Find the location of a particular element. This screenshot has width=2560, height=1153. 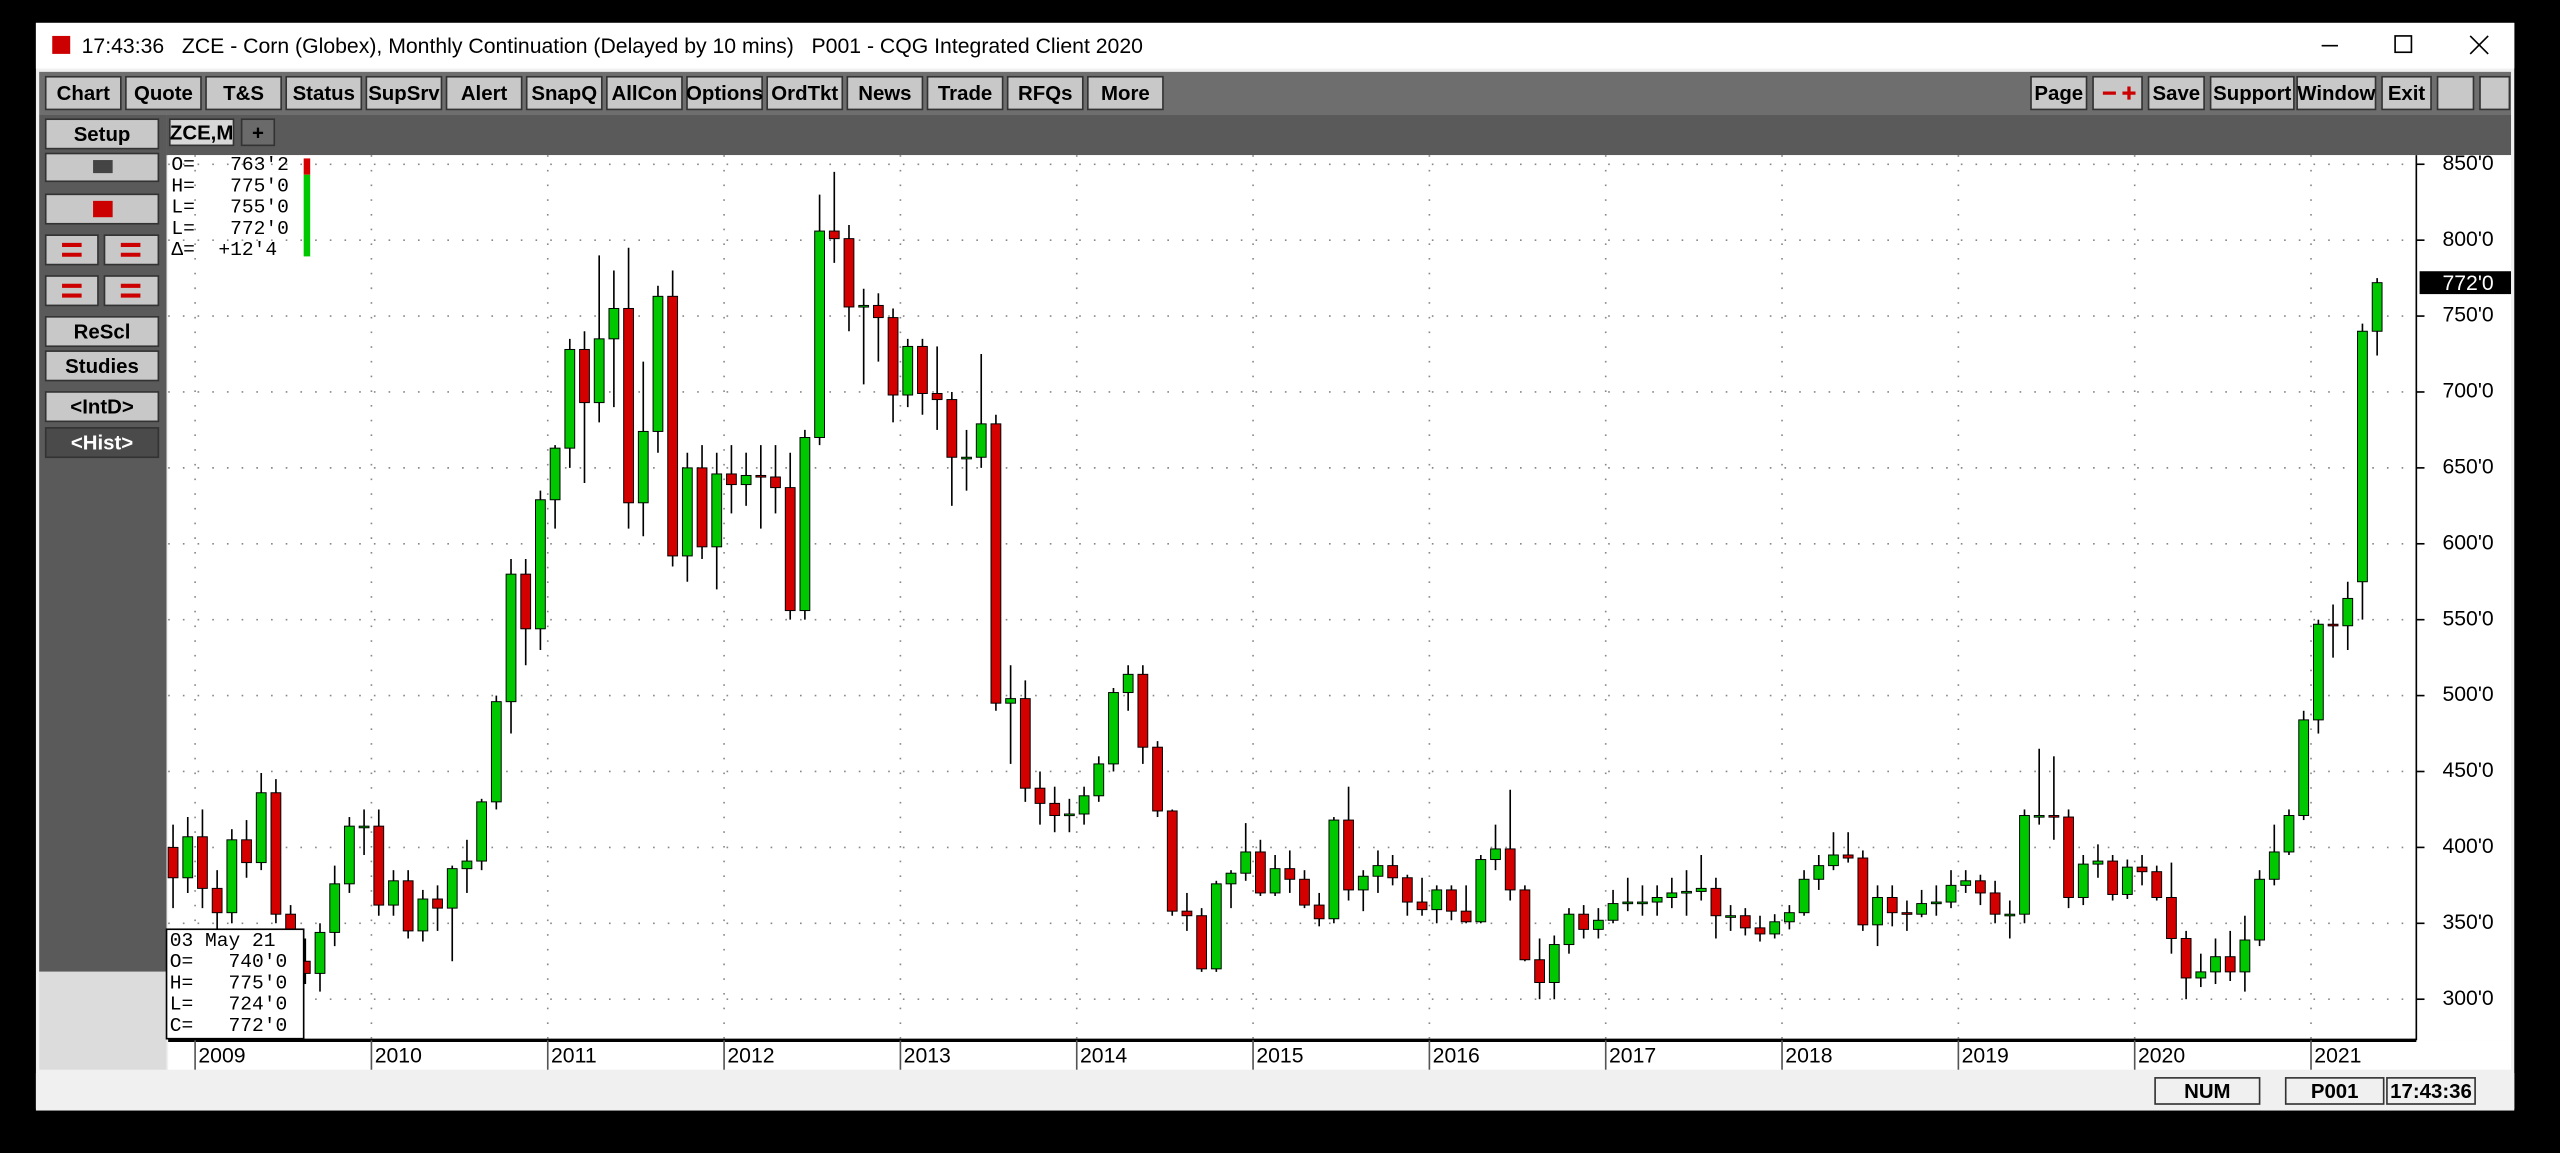

y-tick-label: 450'0 is located at coordinates (2467, 770).